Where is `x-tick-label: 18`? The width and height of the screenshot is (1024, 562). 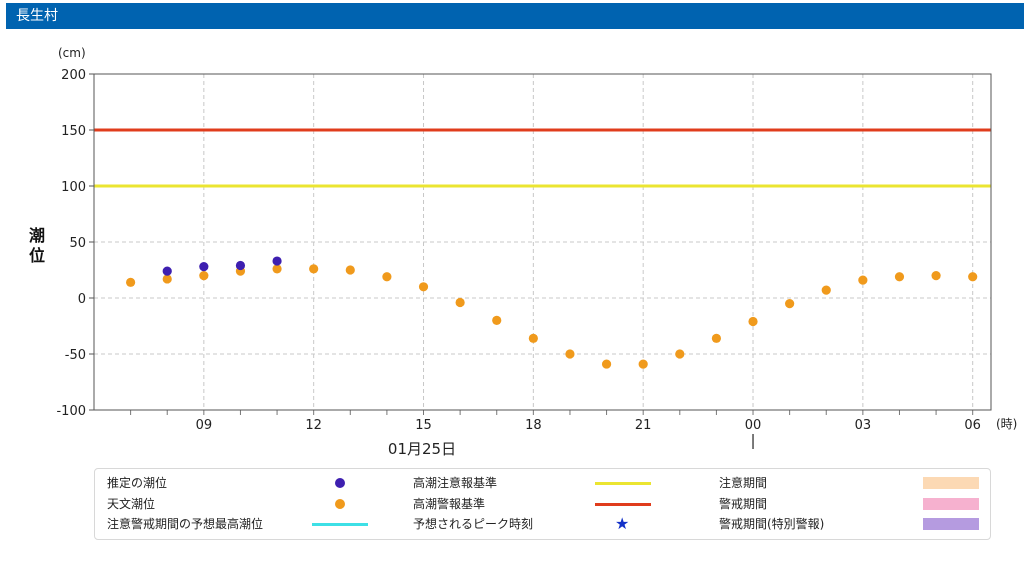 x-tick-label: 18 is located at coordinates (533, 425).